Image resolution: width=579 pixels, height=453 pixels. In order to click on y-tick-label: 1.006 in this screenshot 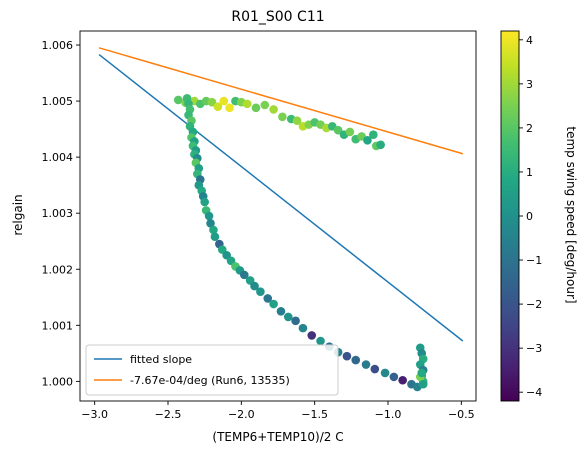, I will do `click(58, 45)`.